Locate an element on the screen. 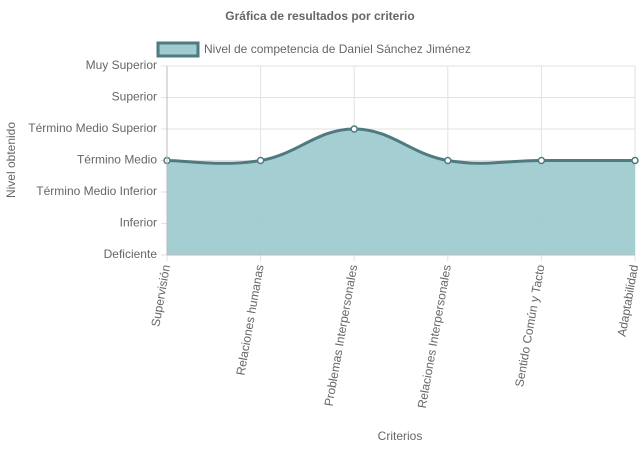 Image resolution: width=639 pixels, height=449 pixels. x-tick-label: Sentido Común y Tacto is located at coordinates (529, 325).